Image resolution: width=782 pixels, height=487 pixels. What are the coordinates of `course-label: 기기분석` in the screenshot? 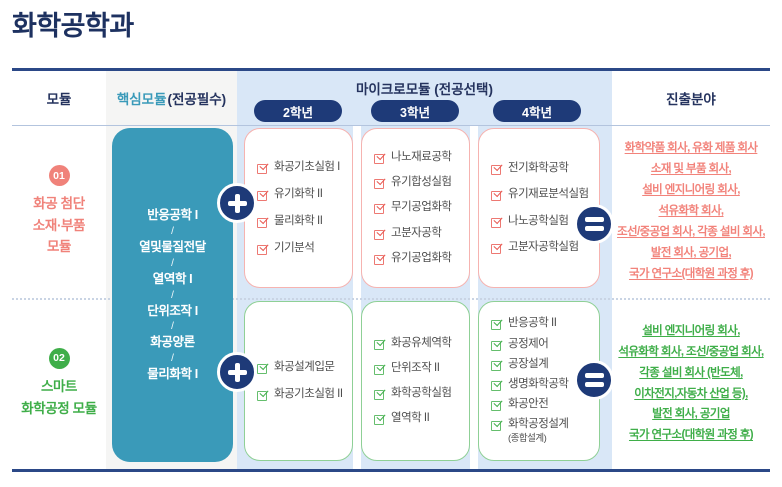 It's located at (294, 248).